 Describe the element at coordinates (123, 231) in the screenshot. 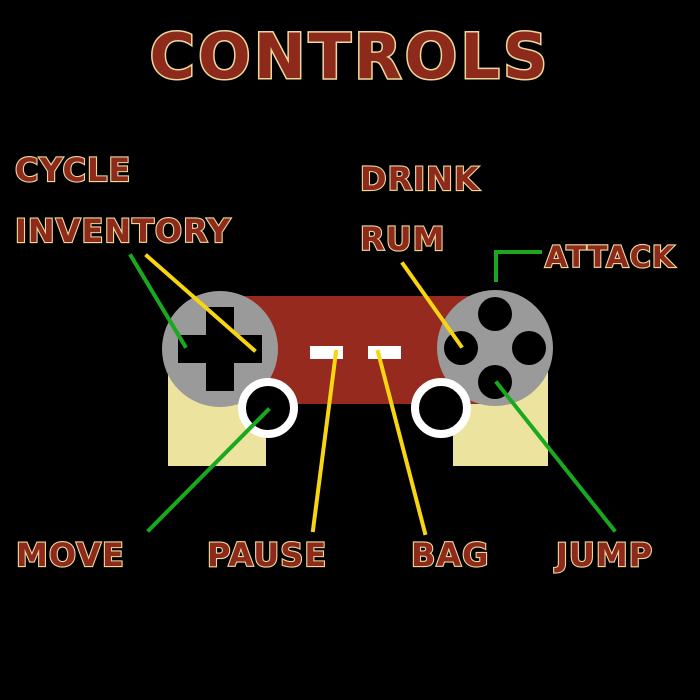

I see `cycle-inventory-label-line2: INVENTORY` at that location.